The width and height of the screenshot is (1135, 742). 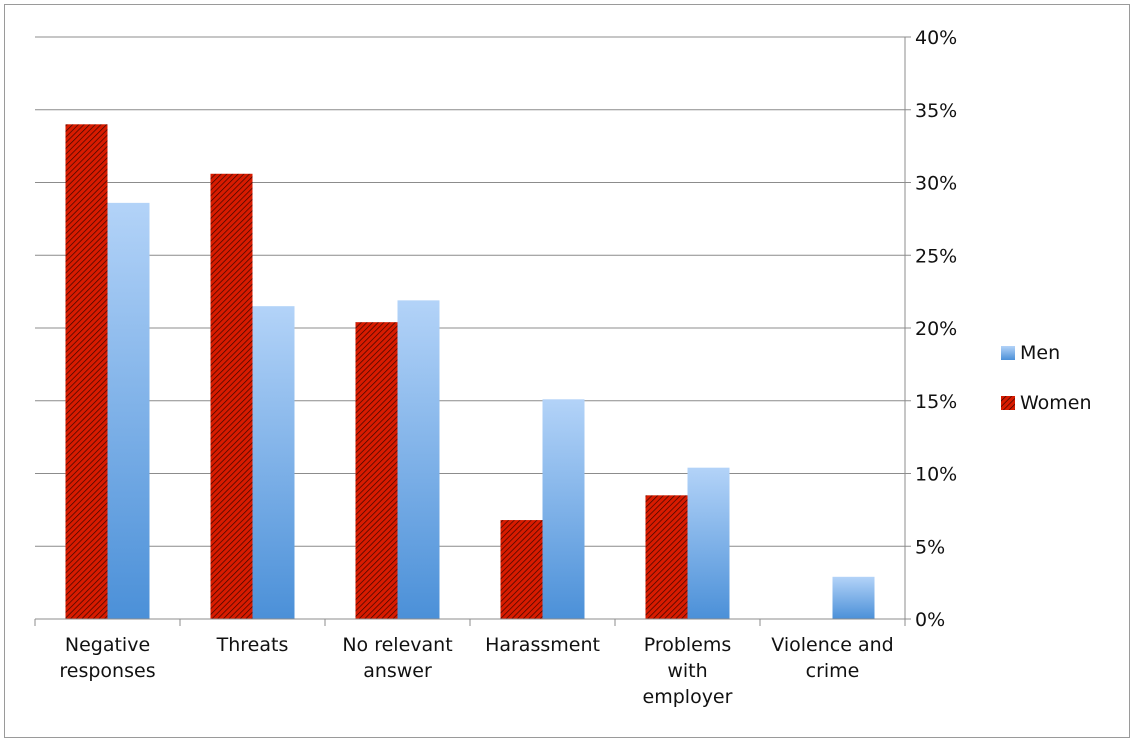 I want to click on y-tick-label: 20%, so click(x=936, y=329).